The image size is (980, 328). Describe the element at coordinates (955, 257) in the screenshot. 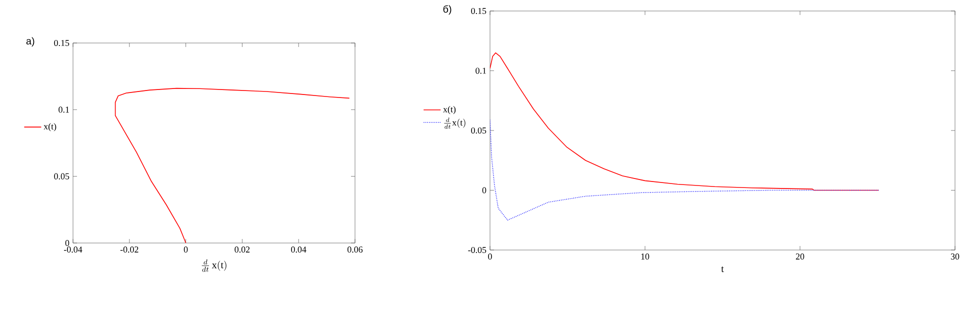

I see `x-tick-label: 30` at that location.